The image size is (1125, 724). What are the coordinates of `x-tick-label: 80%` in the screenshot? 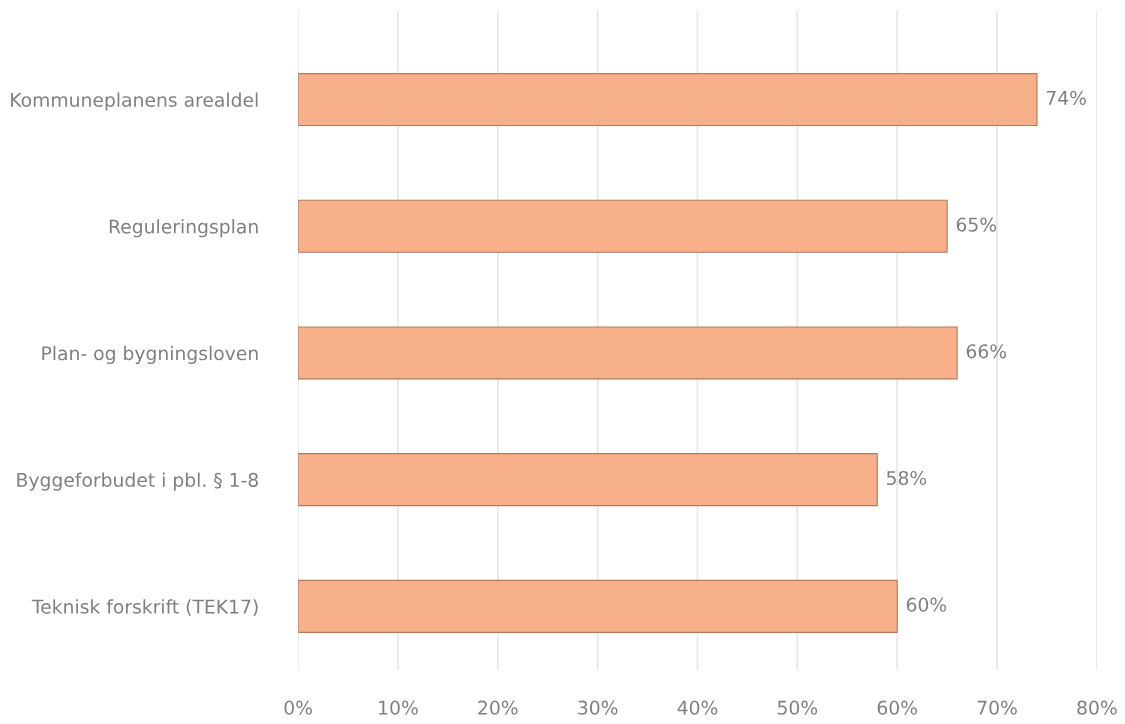 It's located at (1097, 707).